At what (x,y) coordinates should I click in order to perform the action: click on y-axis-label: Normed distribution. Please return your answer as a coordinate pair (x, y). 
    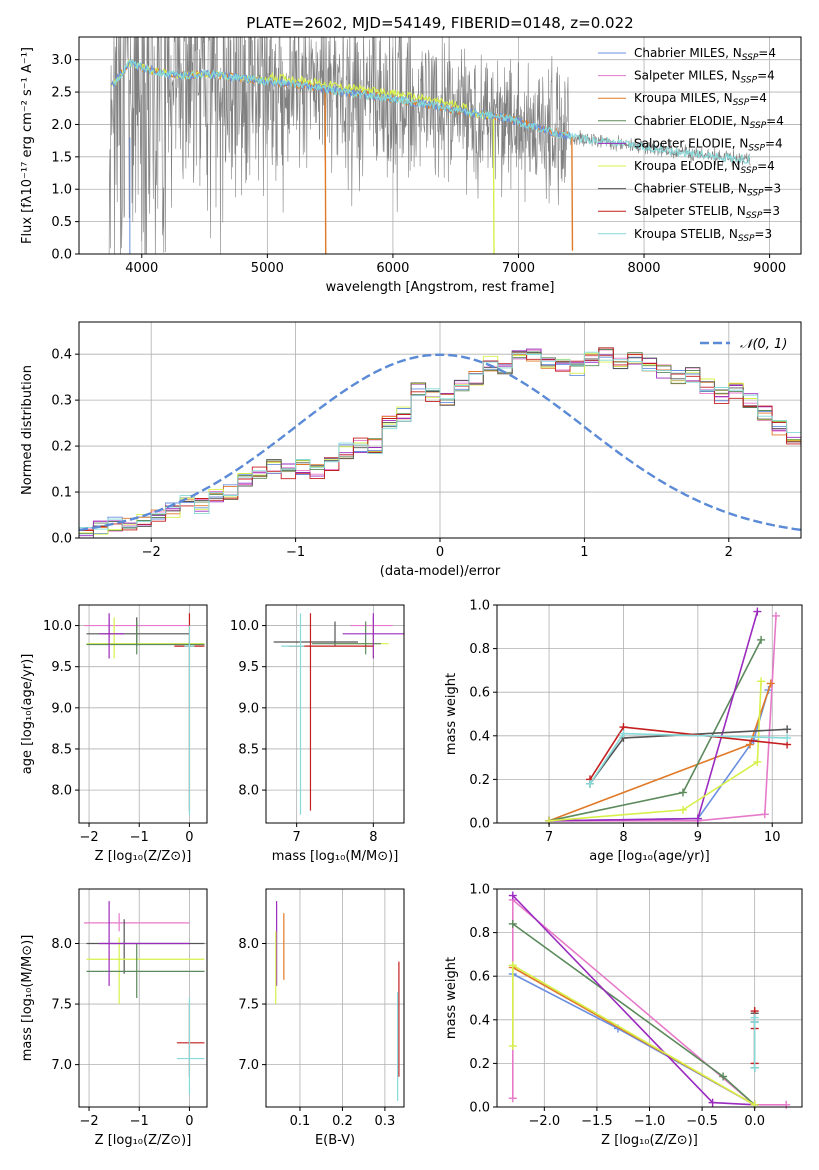
    Looking at the image, I should click on (27, 430).